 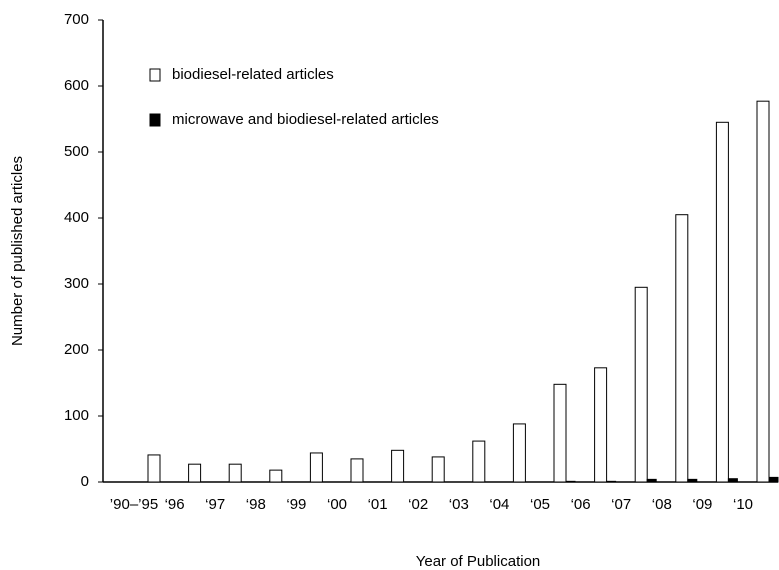 What do you see at coordinates (540, 504) in the screenshot?
I see `x-tick-label: ‘05` at bounding box center [540, 504].